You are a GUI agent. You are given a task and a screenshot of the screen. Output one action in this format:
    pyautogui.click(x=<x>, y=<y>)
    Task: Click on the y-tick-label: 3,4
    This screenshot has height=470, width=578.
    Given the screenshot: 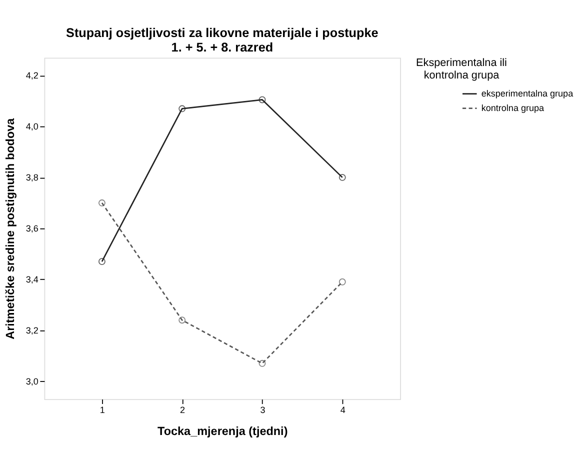 What is the action you would take?
    pyautogui.click(x=32, y=279)
    